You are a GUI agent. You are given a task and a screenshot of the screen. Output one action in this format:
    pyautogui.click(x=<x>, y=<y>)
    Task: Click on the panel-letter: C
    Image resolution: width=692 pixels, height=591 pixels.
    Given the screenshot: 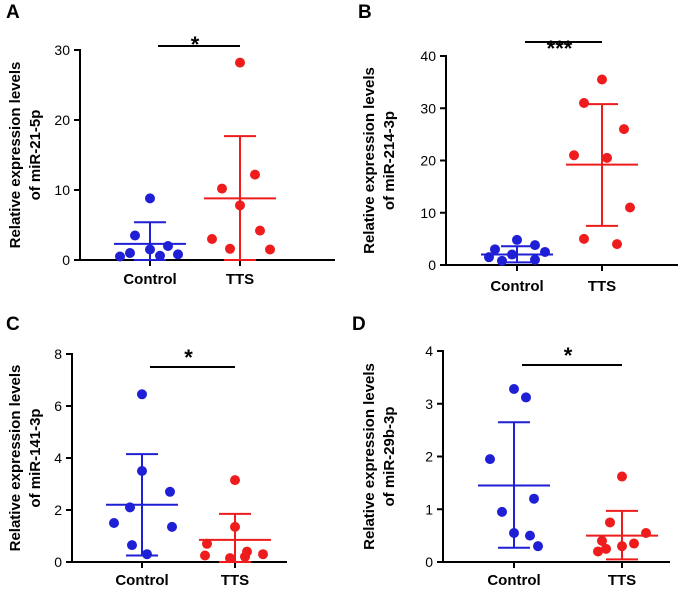 What is the action you would take?
    pyautogui.click(x=13, y=324)
    